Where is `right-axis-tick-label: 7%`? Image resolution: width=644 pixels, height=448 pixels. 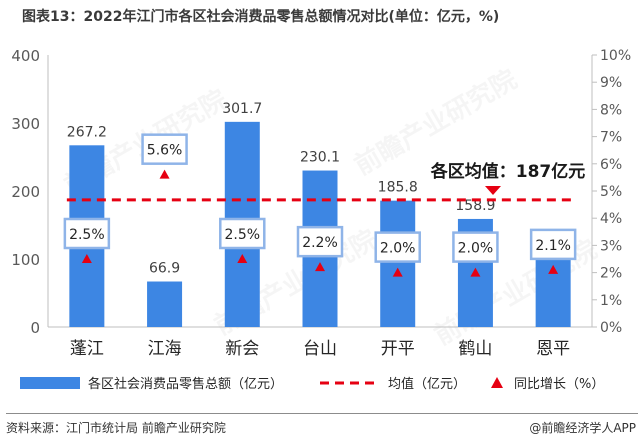 right-axis-tick-label: 7% is located at coordinates (611, 138).